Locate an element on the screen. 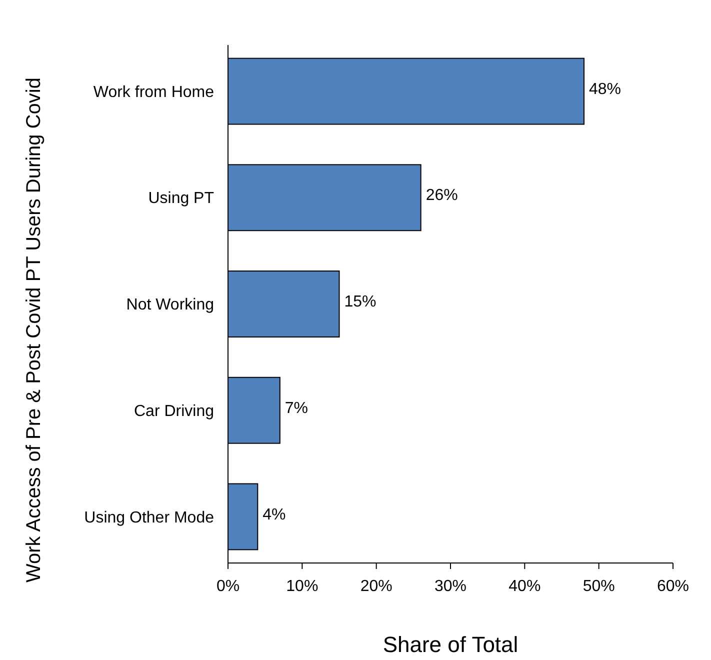  y-tick-label: Car Driving is located at coordinates (174, 411).